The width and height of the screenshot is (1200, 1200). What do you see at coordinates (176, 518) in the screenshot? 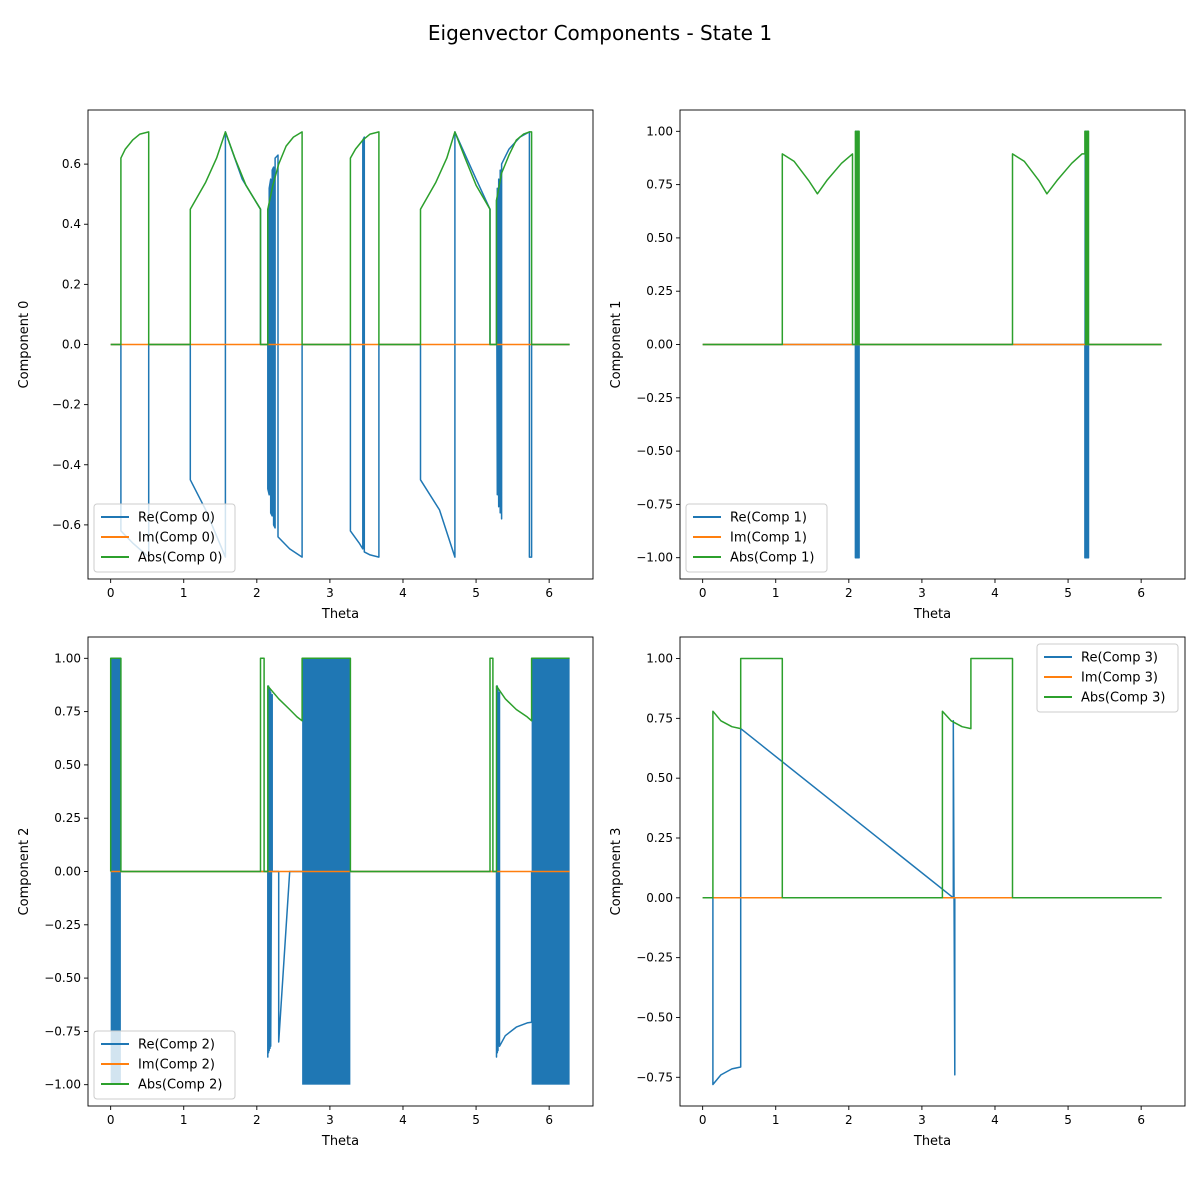
I see `legend-entry-label: Re(Comp 0)` at bounding box center [176, 518].